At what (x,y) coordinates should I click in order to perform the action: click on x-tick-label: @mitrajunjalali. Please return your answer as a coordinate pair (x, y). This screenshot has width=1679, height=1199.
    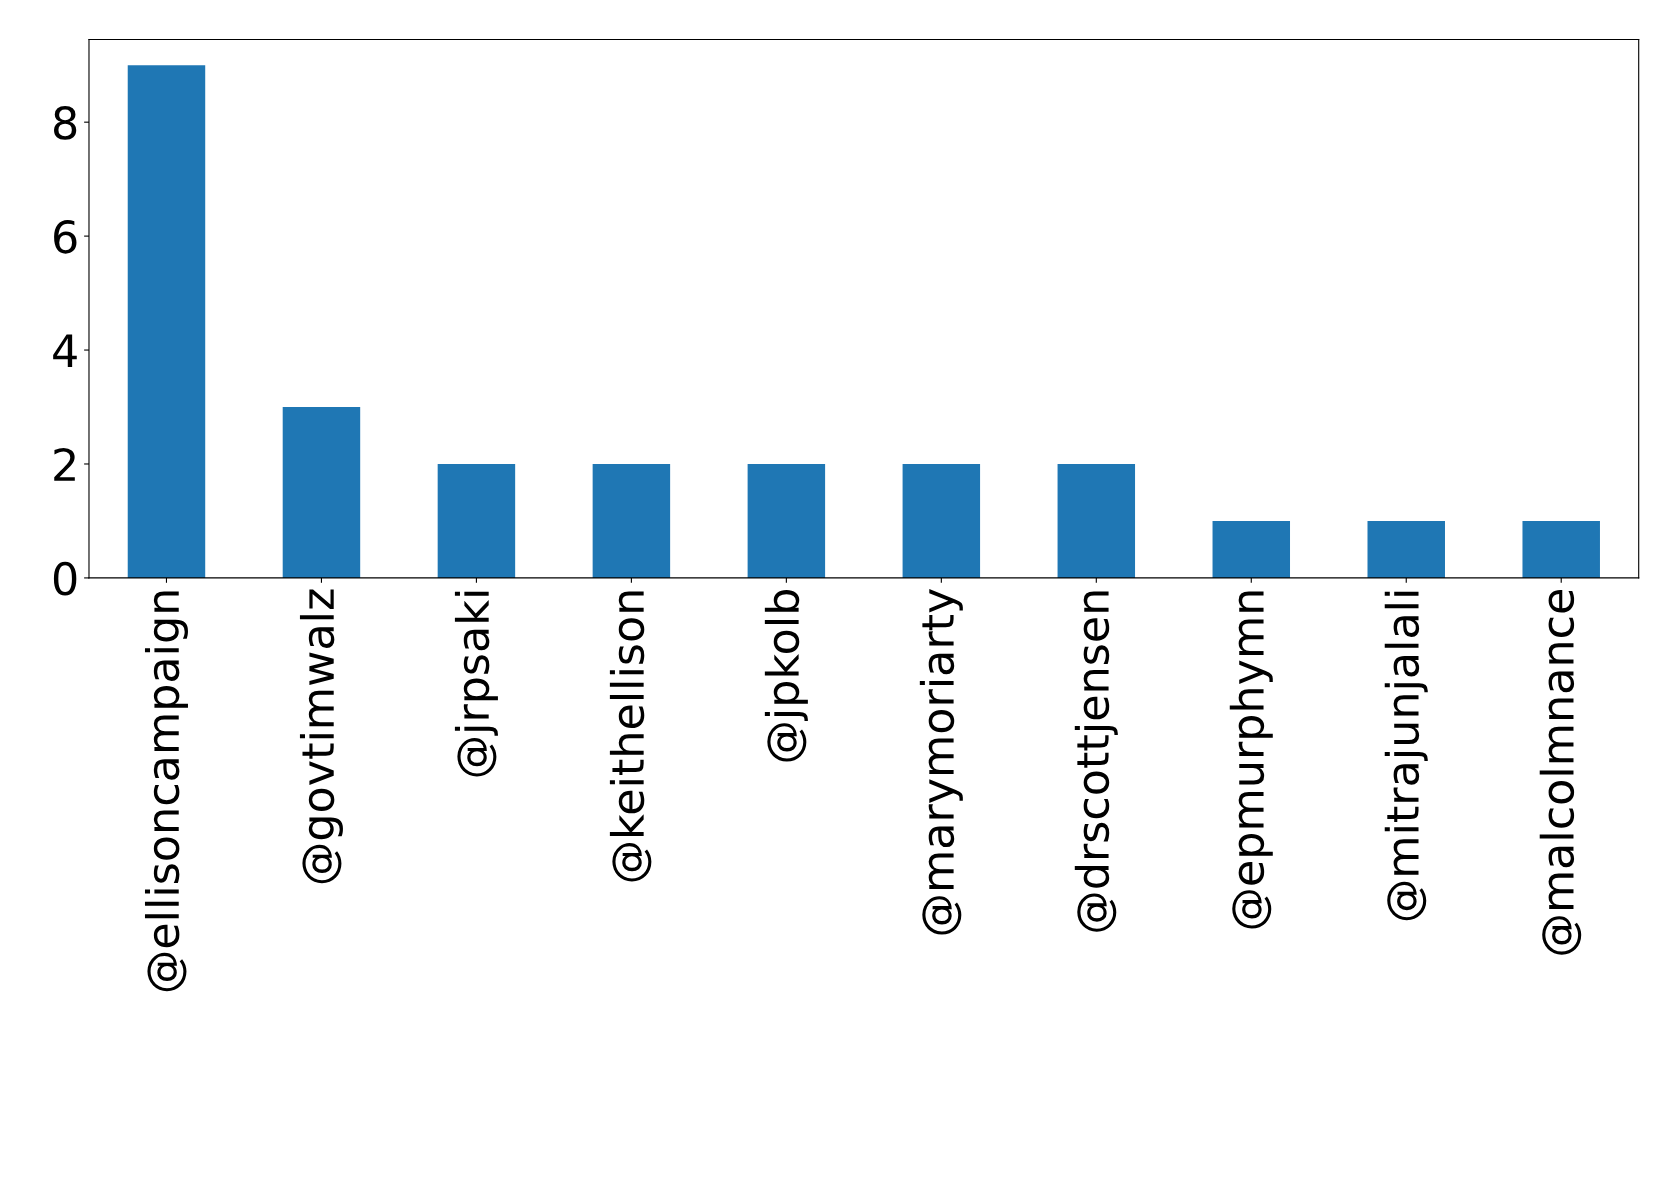
    Looking at the image, I should click on (1406, 756).